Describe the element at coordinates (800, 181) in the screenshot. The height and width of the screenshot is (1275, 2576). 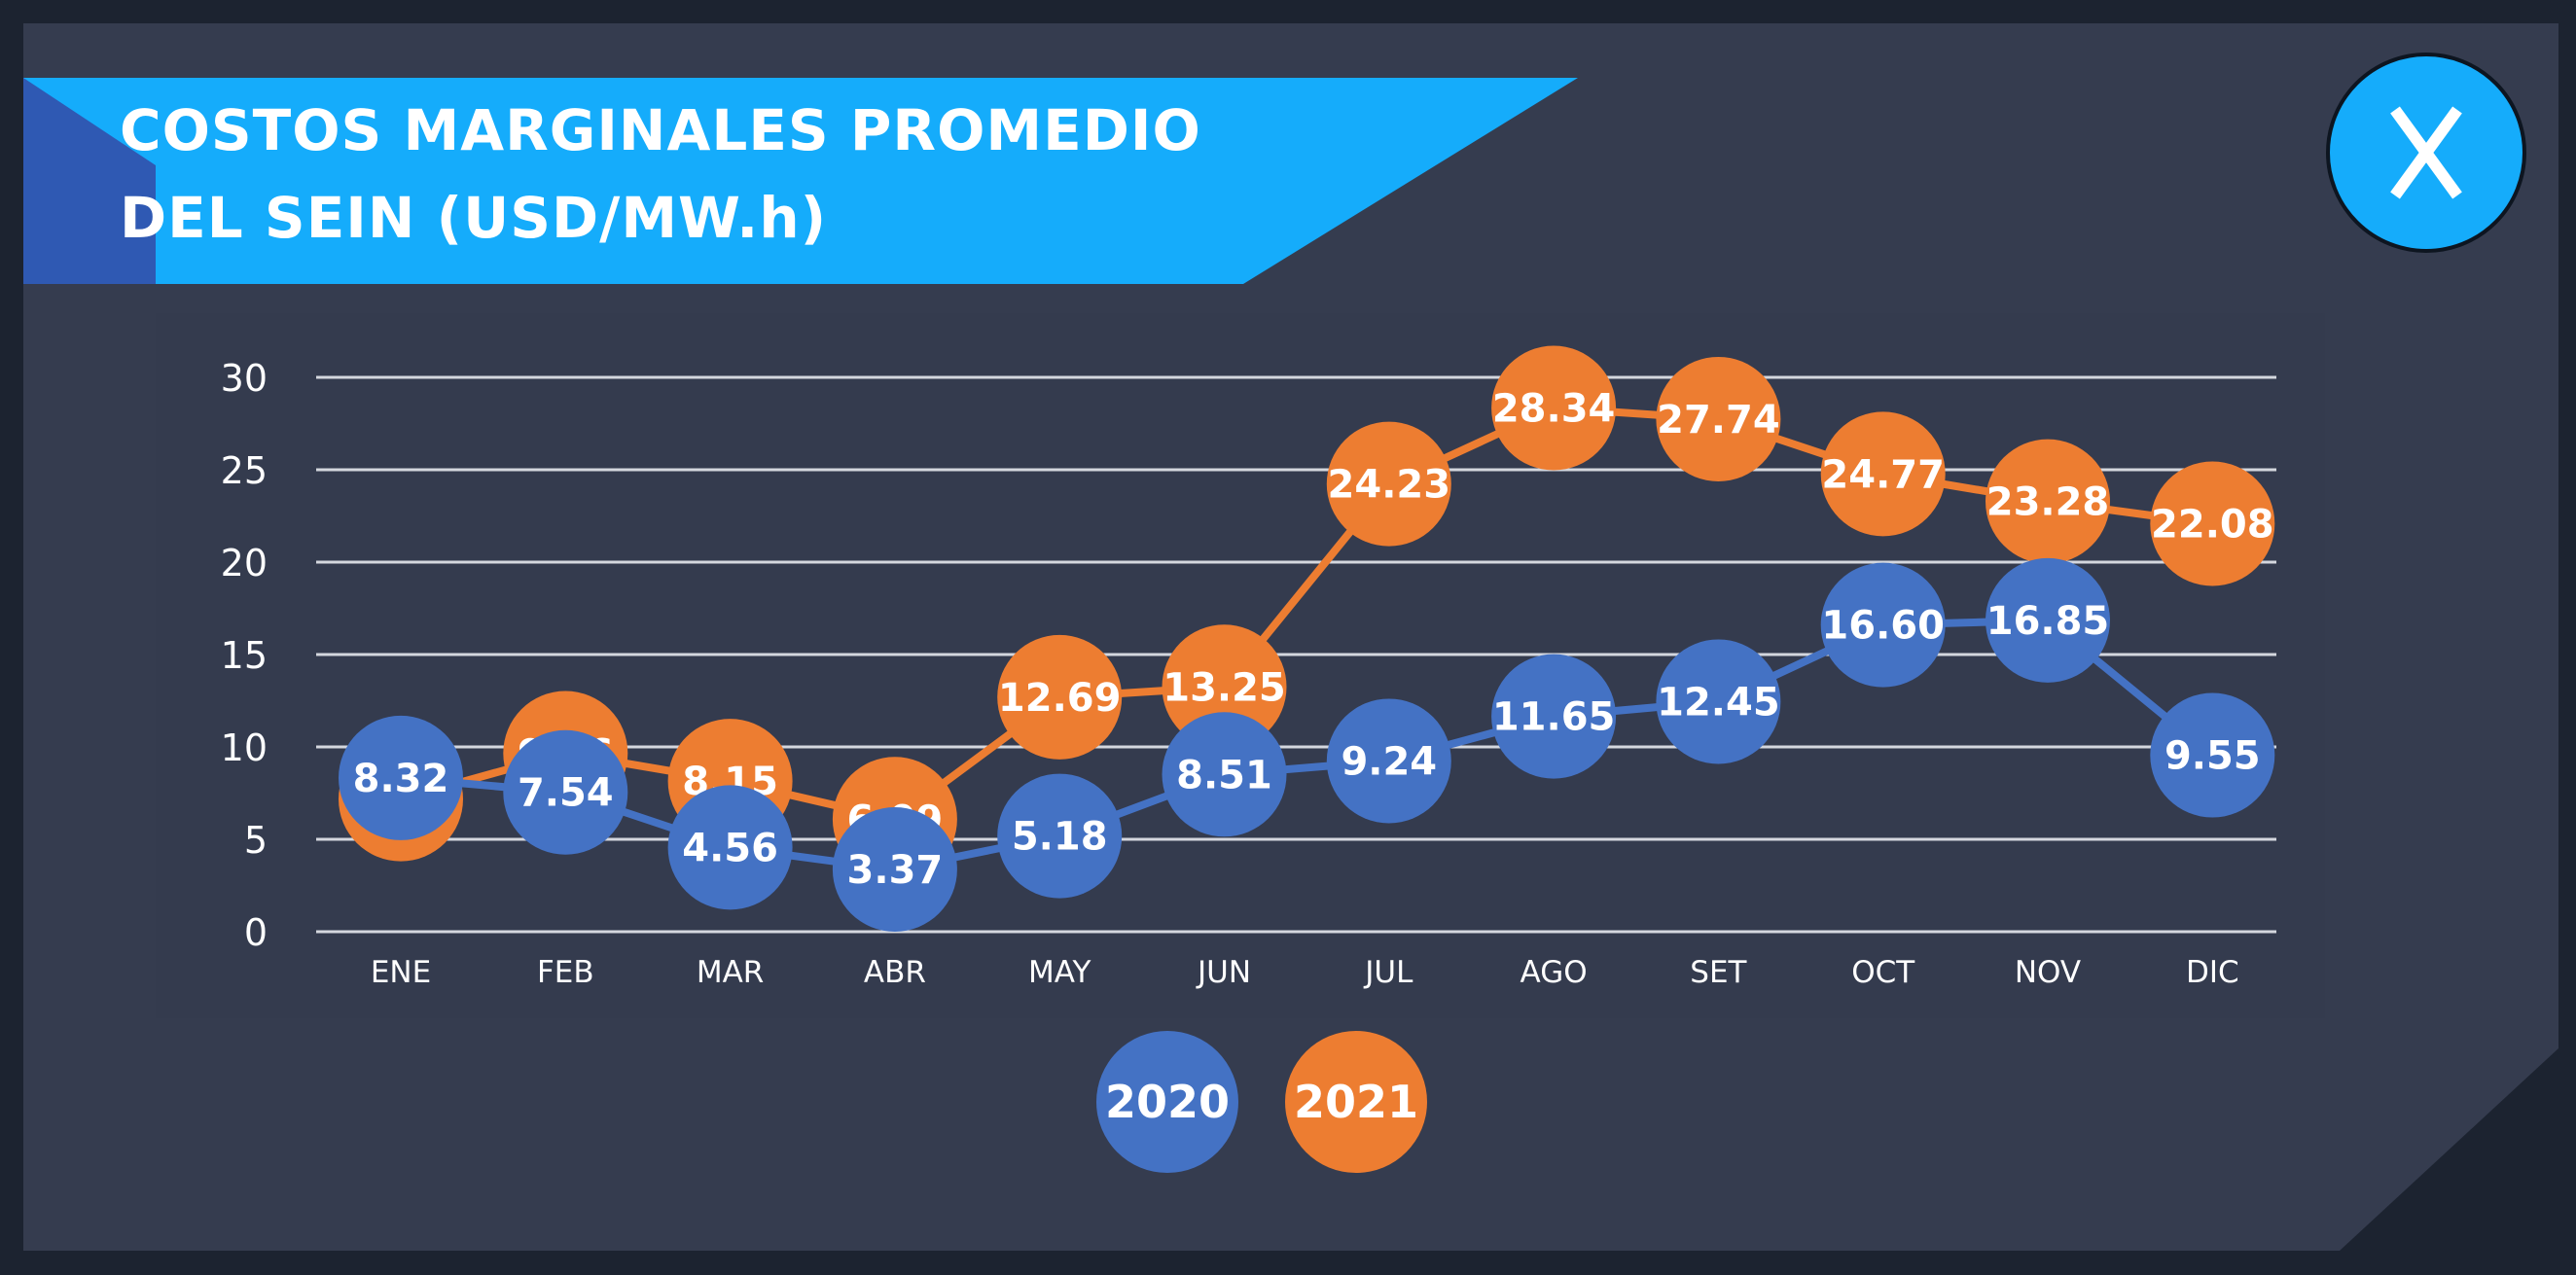
I see `title-banner` at that location.